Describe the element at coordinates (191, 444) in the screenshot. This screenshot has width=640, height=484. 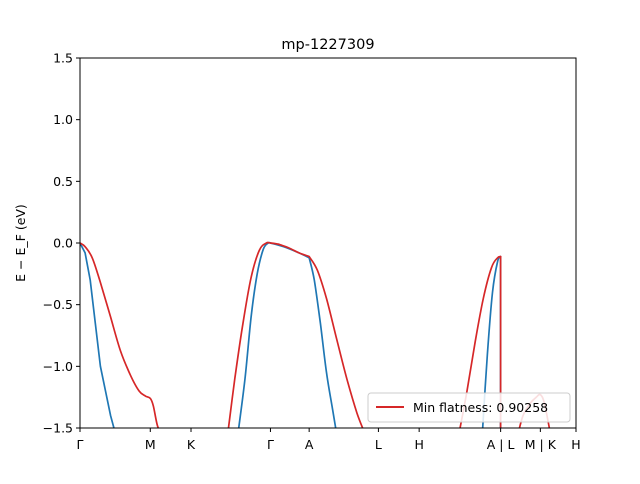
I see `x-tick-label: K` at that location.